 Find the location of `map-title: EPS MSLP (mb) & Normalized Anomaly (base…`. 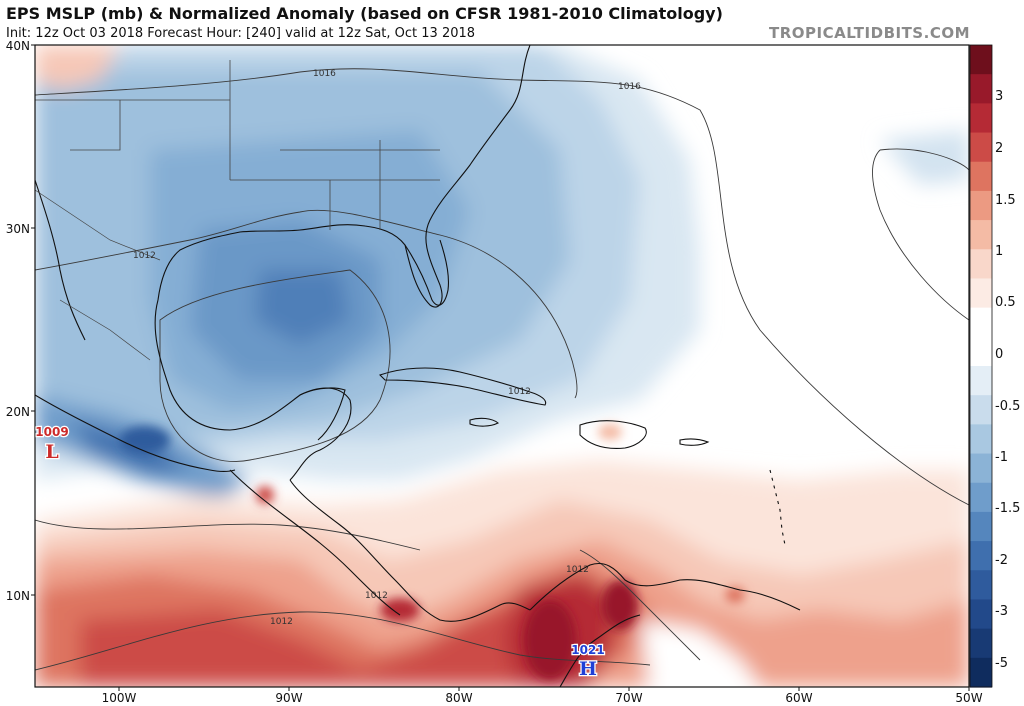

map-title: EPS MSLP (mb) & Normalized Anomaly (base… is located at coordinates (364, 13).